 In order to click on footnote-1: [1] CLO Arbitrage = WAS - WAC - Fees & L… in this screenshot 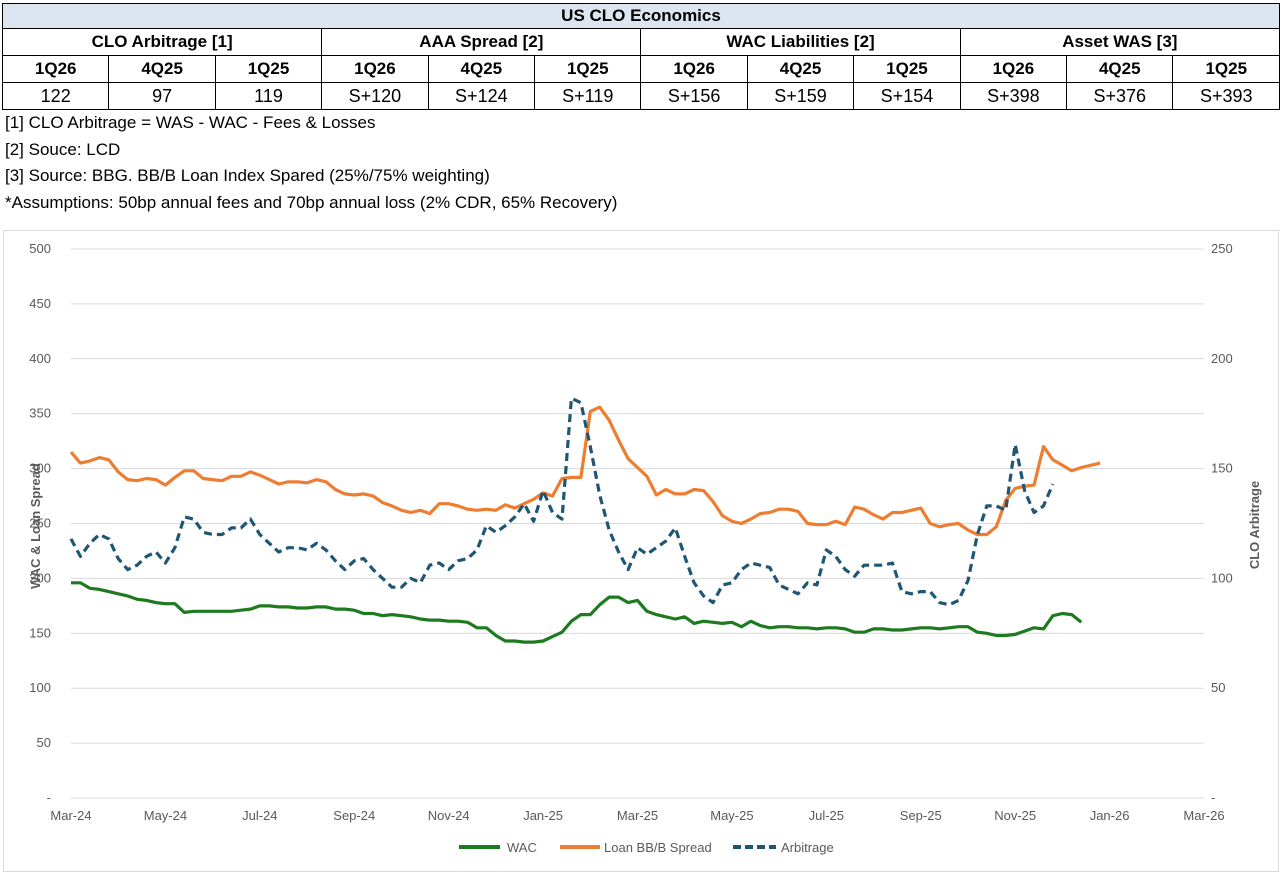, I will do `click(190, 122)`.